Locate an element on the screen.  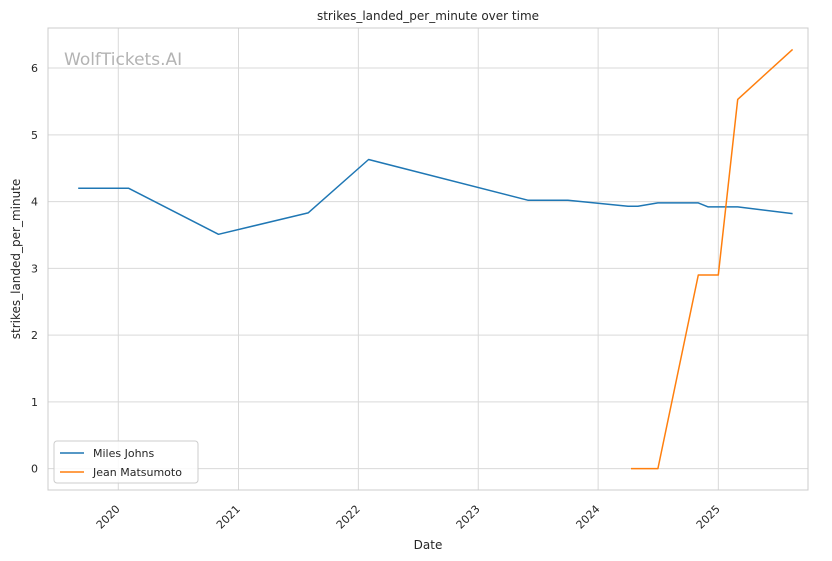
y-tick-label: 3 is located at coordinates (34, 268).